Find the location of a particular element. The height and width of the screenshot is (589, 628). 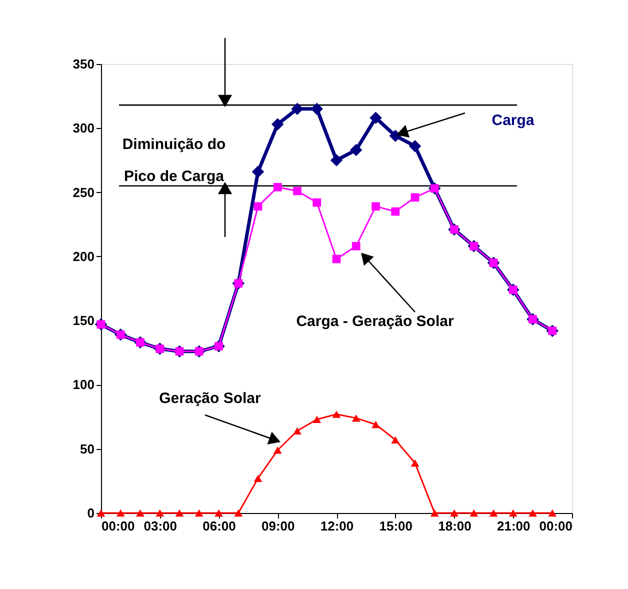

text: Carga - Geração Solar is located at coordinates (375, 321).